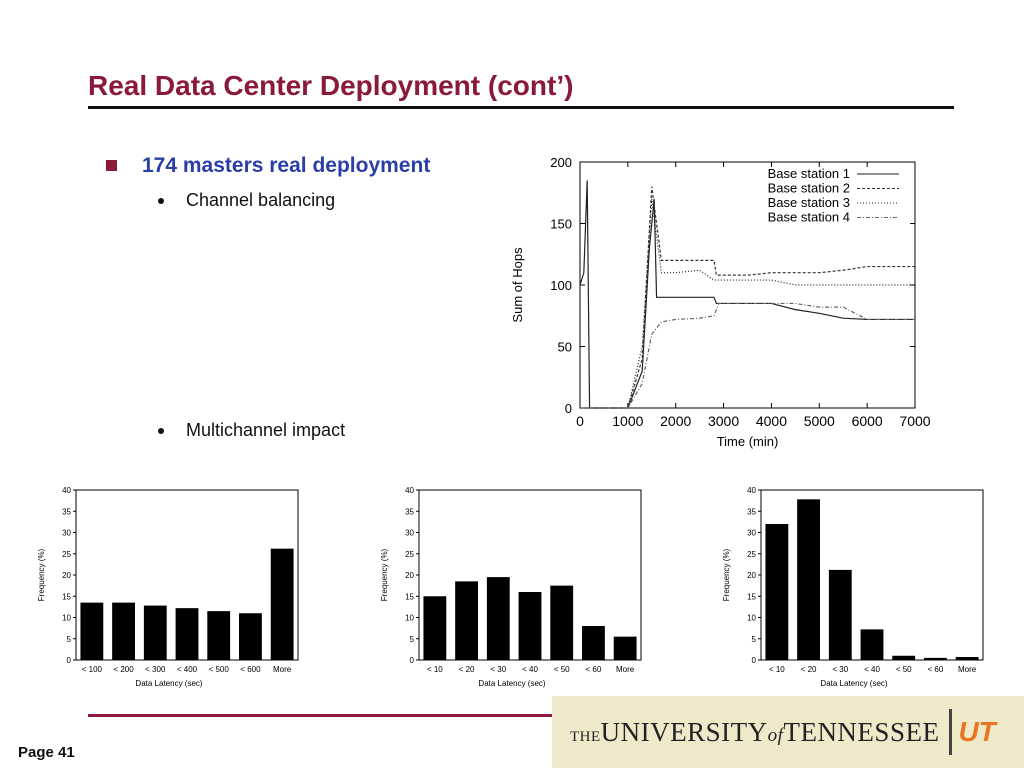 The image size is (1024, 768). Describe the element at coordinates (809, 217) in the screenshot. I see `legend-label-4: Base station 4` at that location.